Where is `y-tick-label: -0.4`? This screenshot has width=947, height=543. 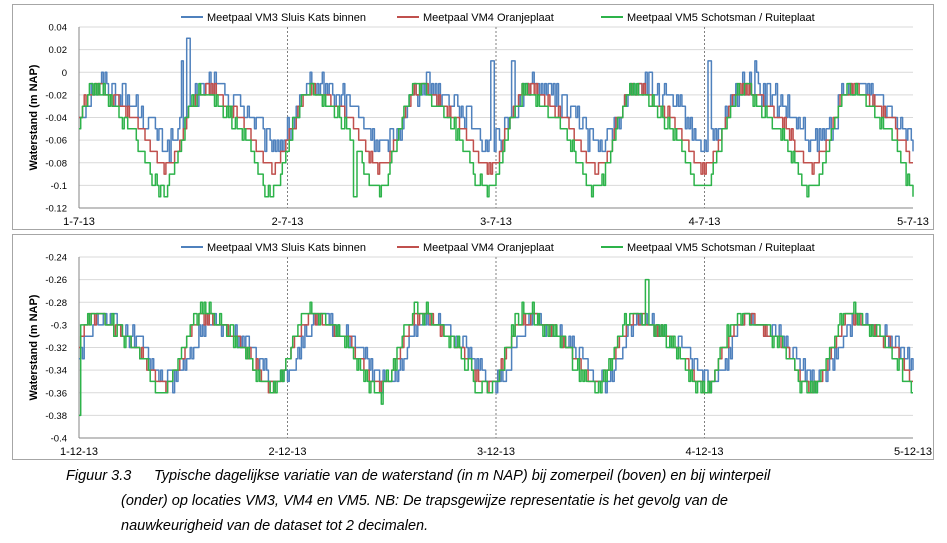 y-tick-label: -0.4 is located at coordinates (59, 439).